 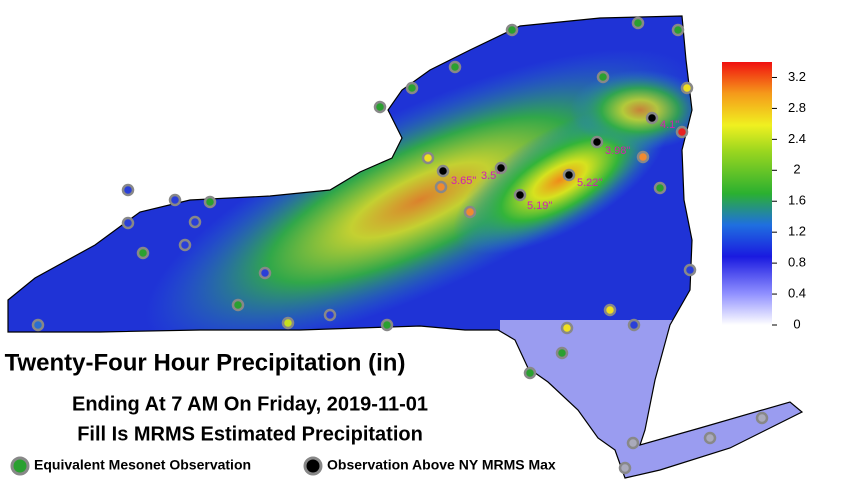 What do you see at coordinates (796, 323) in the screenshot?
I see `colorbar-tick-label: 0` at bounding box center [796, 323].